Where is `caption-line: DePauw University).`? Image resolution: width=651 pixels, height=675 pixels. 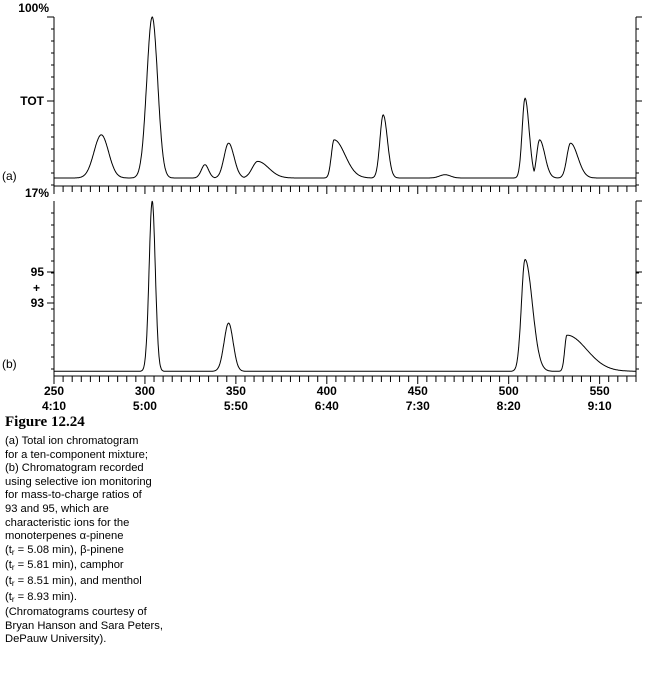 caption-line: DePauw University). is located at coordinates (56, 639).